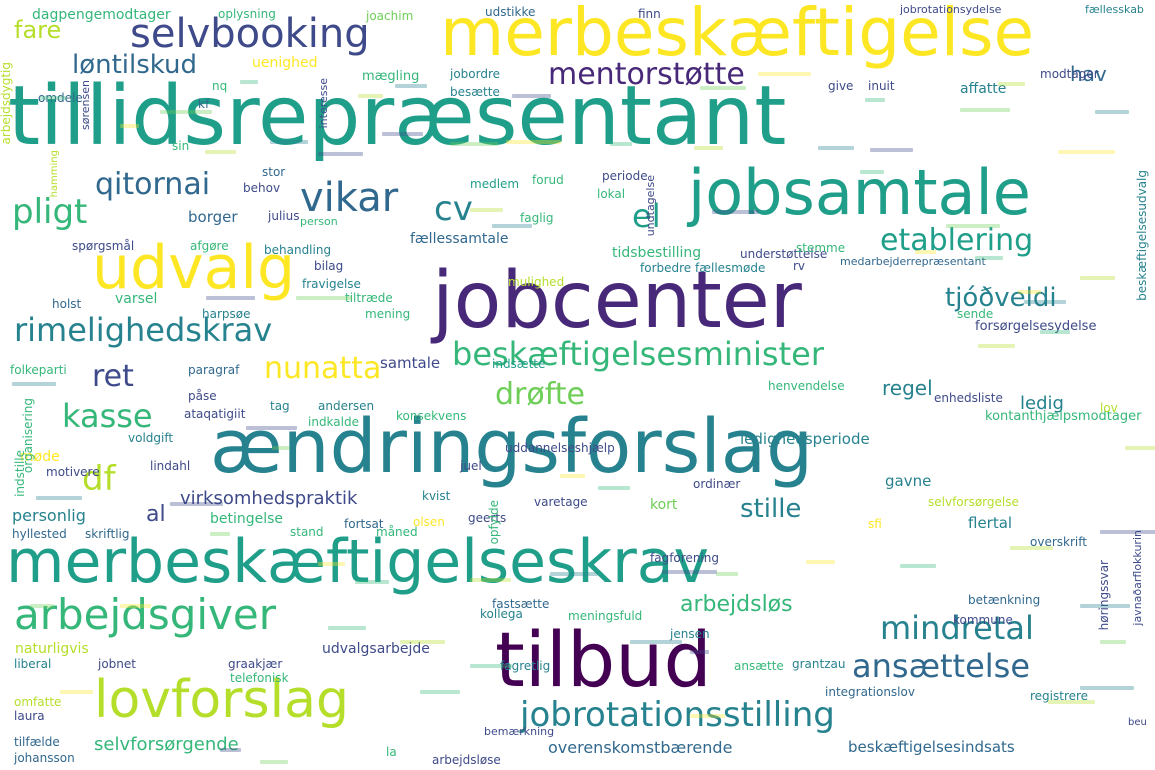  What do you see at coordinates (841, 86) in the screenshot?
I see `word-give-80: give` at bounding box center [841, 86].